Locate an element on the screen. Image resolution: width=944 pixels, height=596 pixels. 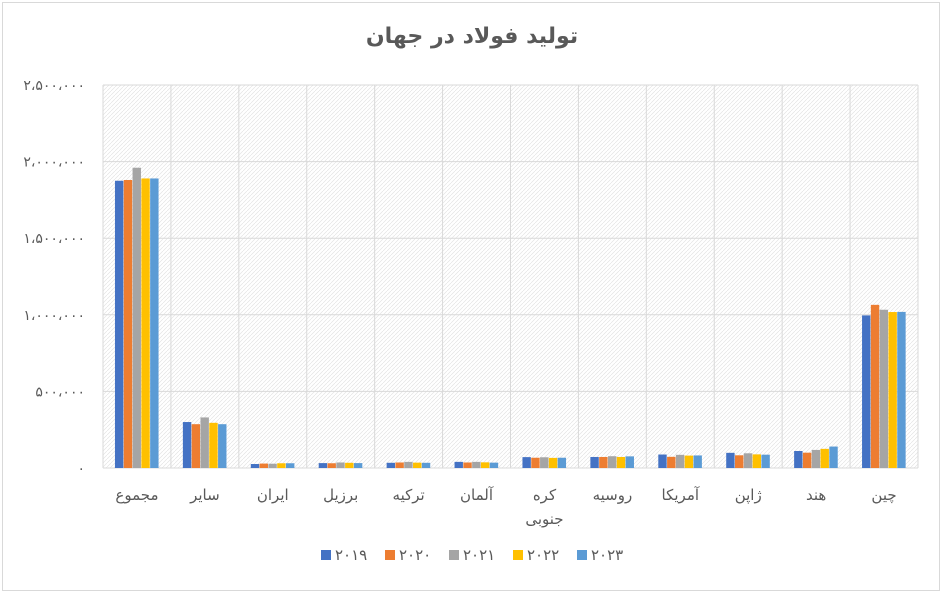
x-category-label: آلمان is located at coordinates (477, 495).